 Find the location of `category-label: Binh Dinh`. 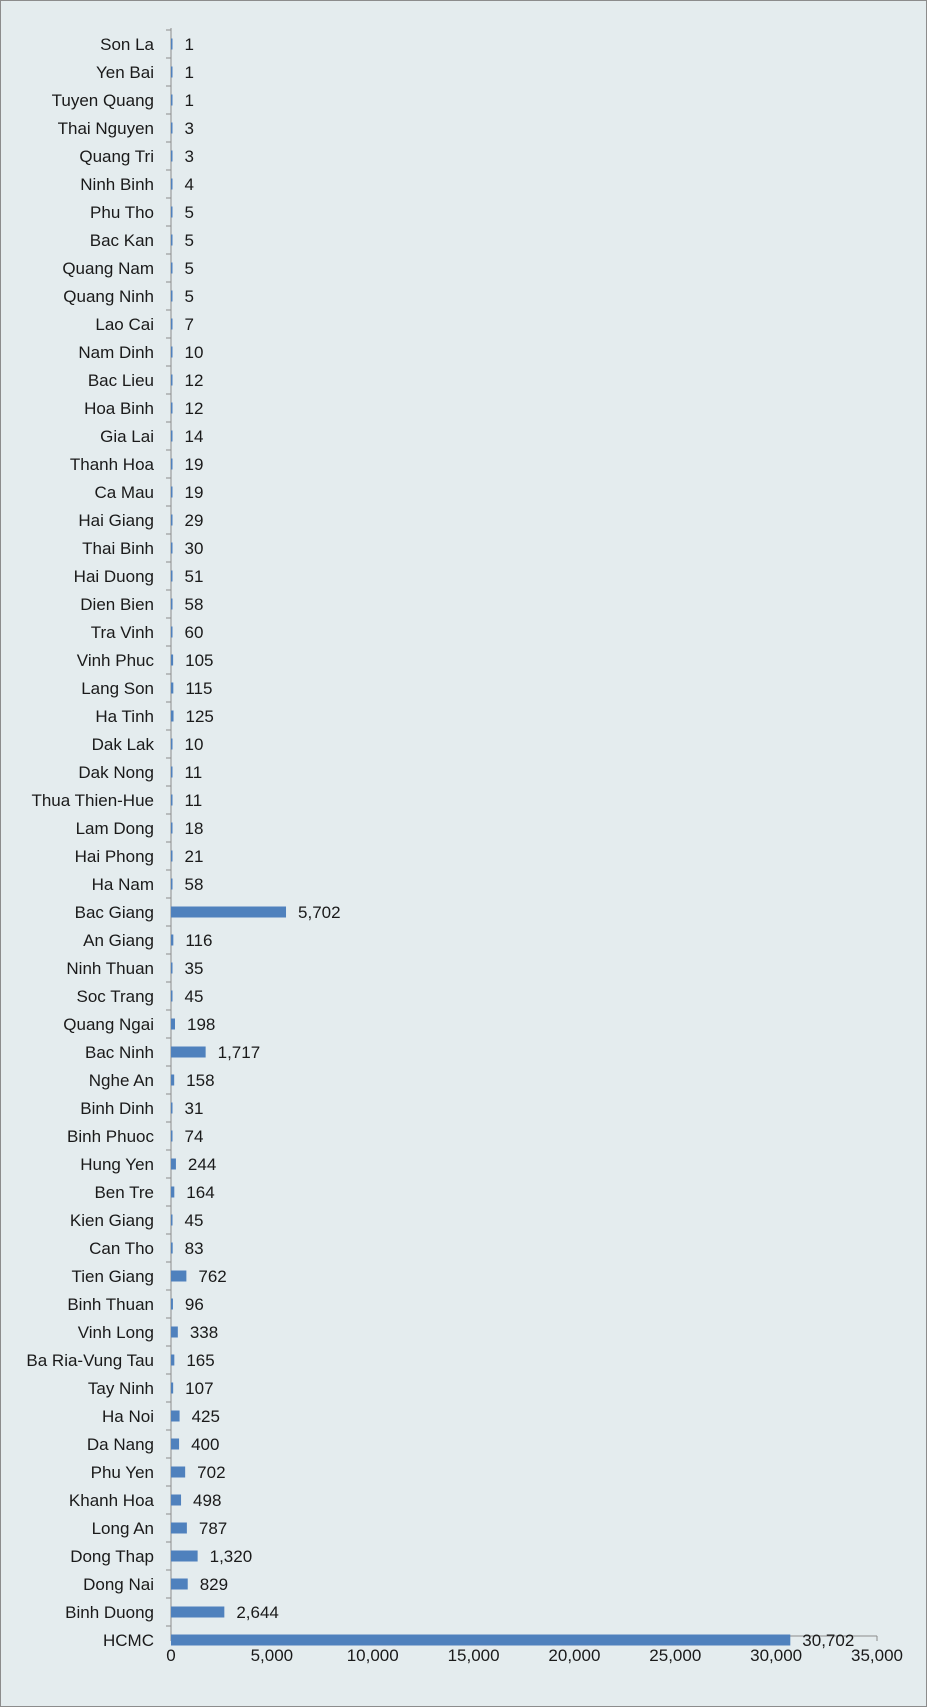

category-label: Binh Dinh is located at coordinates (117, 1108).